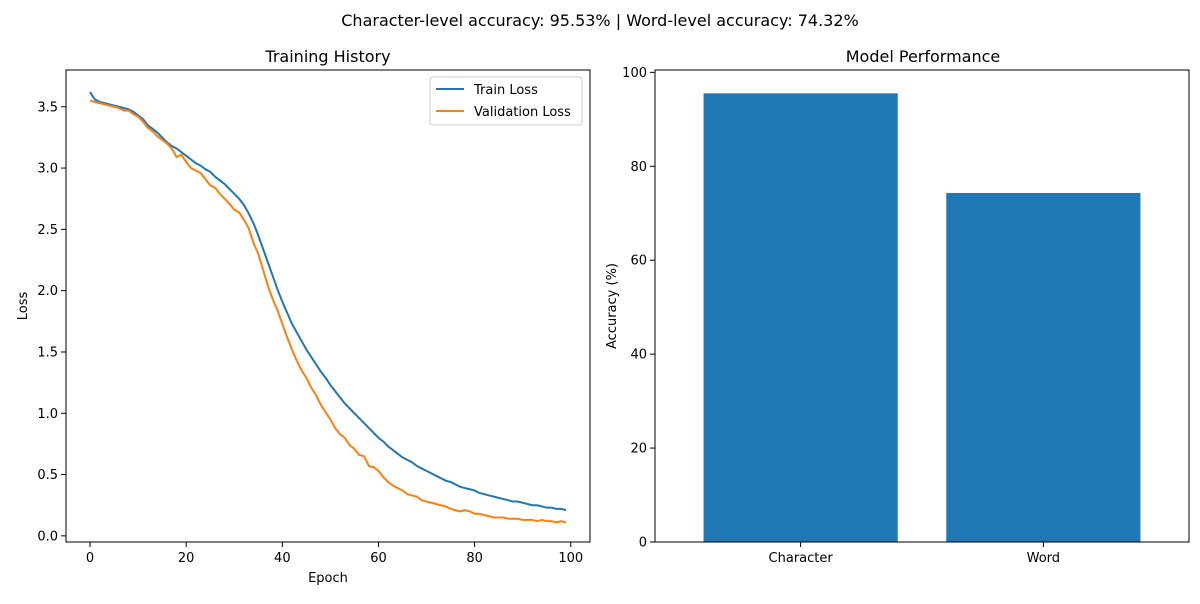 The image size is (1200, 604). Describe the element at coordinates (638, 355) in the screenshot. I see `y-tick-label: 40` at that location.